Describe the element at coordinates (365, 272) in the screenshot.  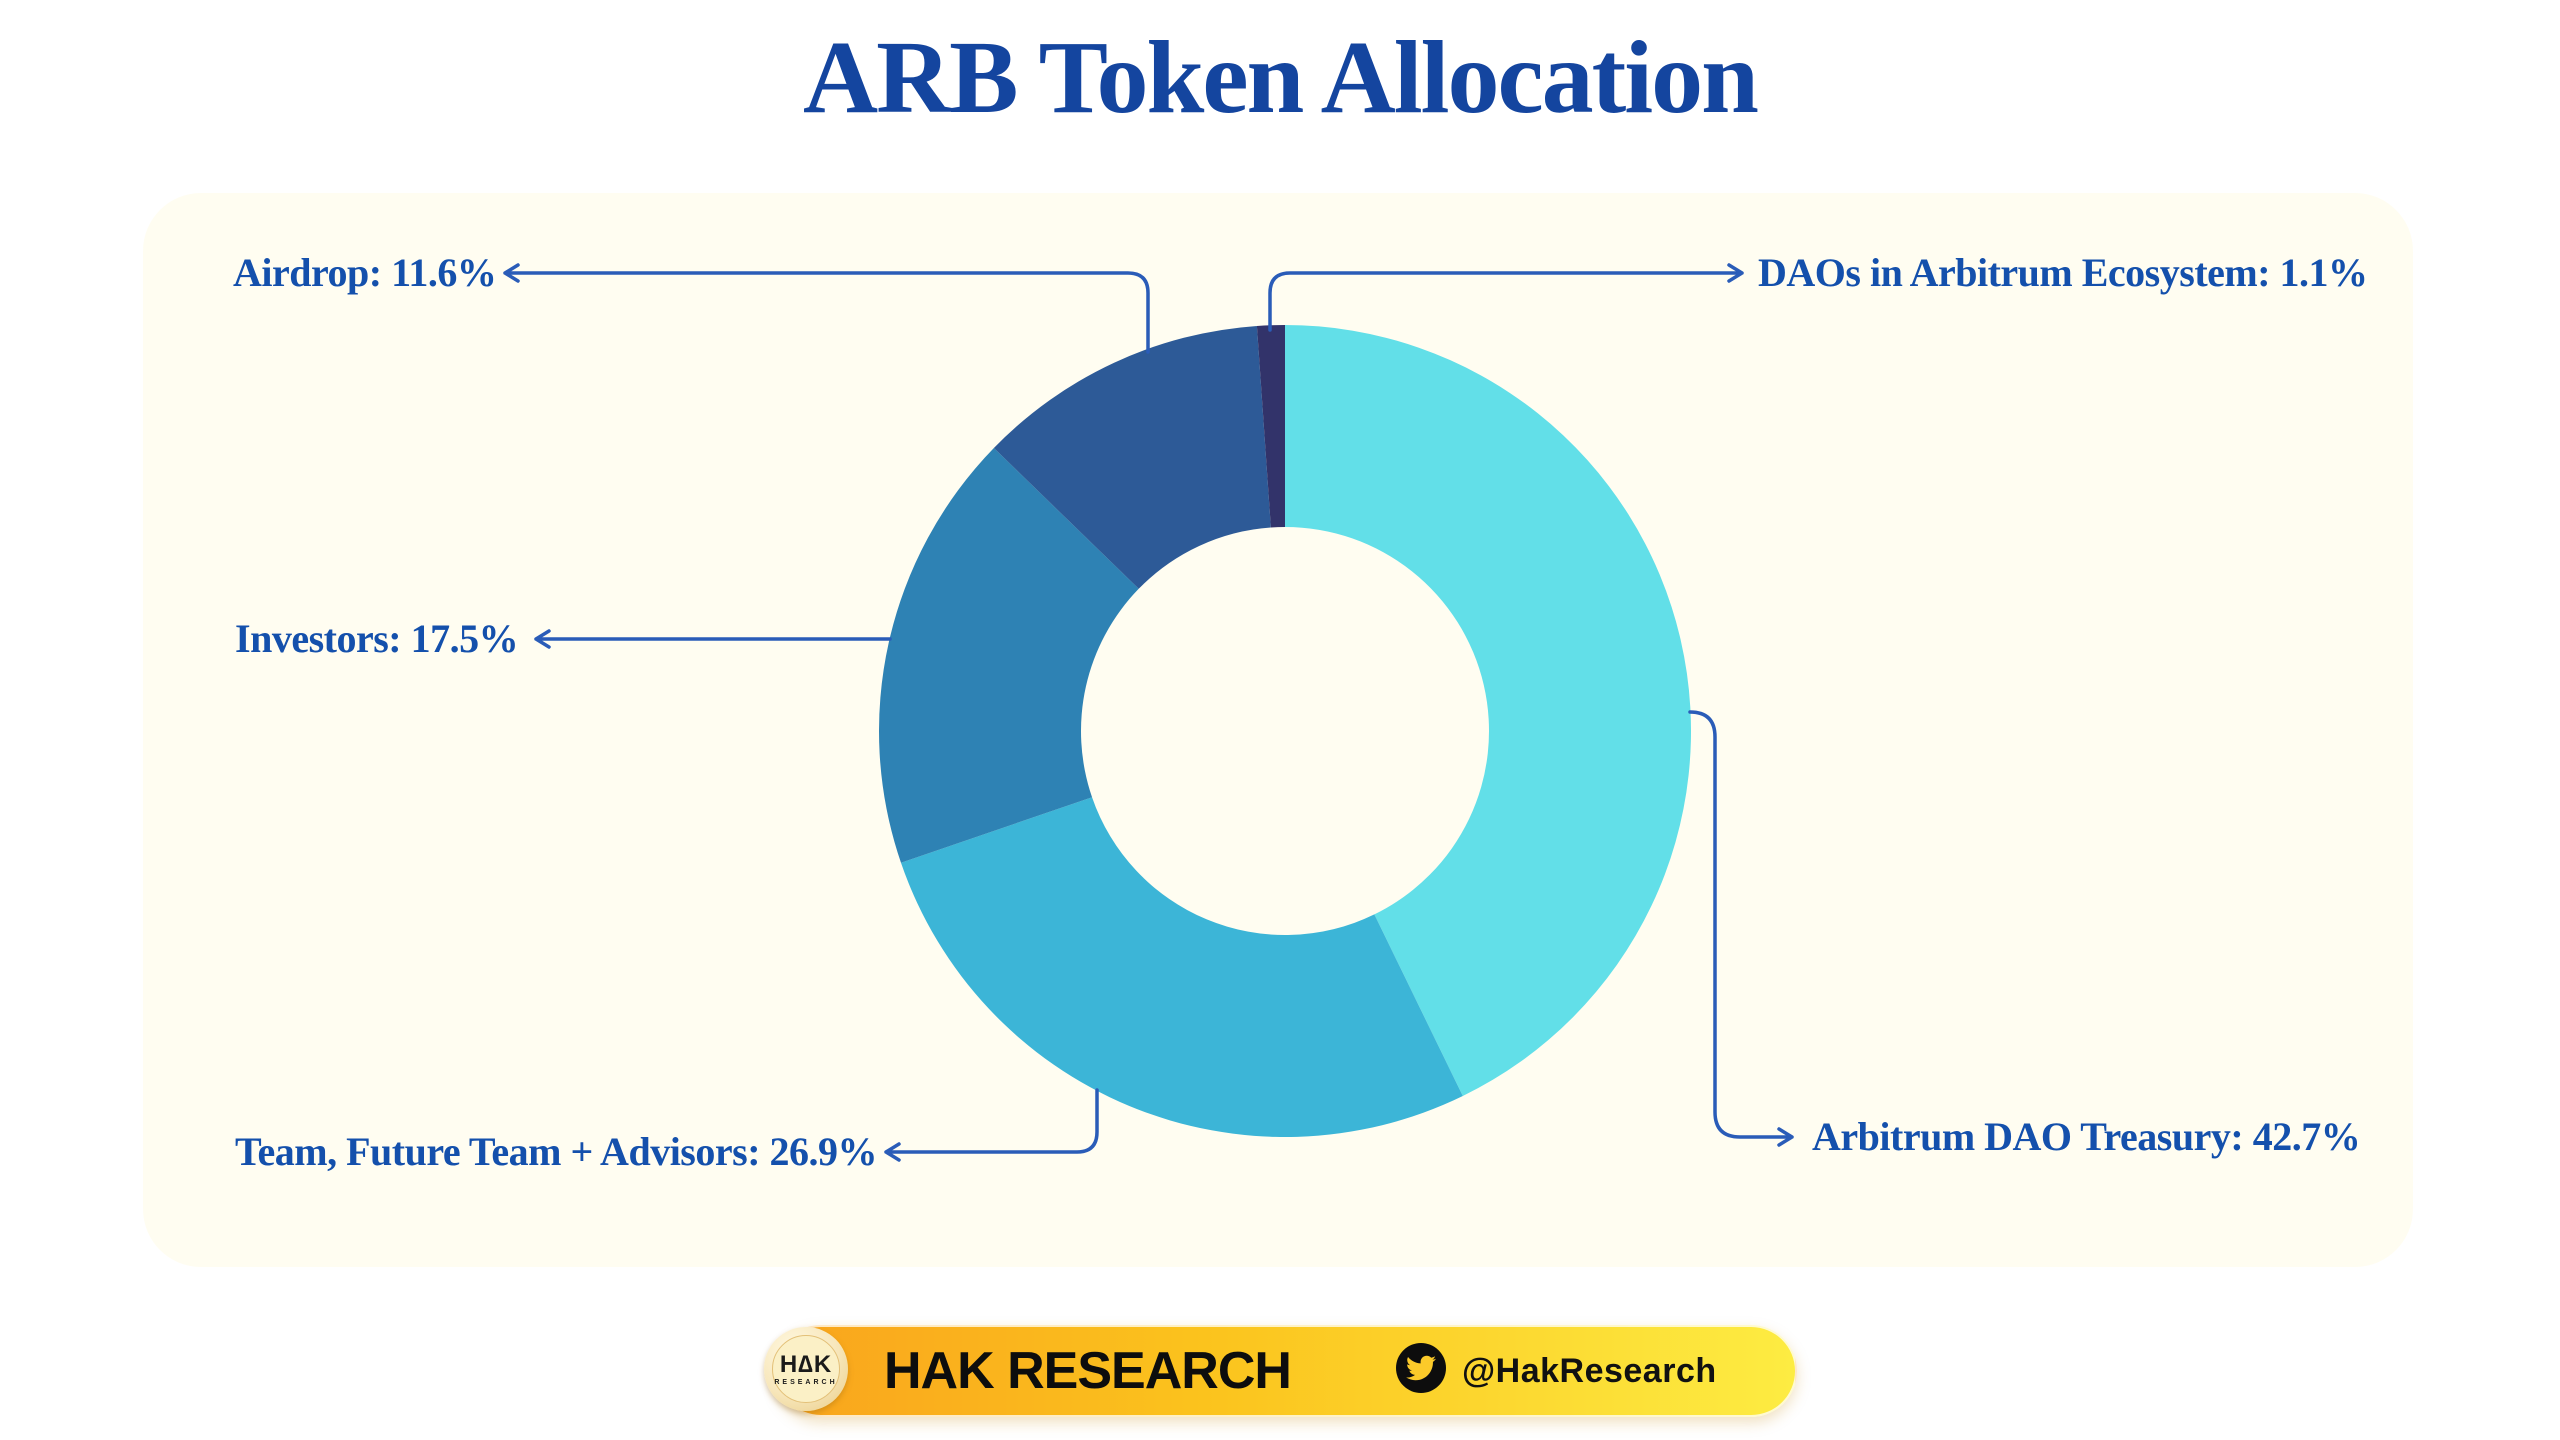
I see `label-airdrop: Airdrop: 11.6%` at that location.